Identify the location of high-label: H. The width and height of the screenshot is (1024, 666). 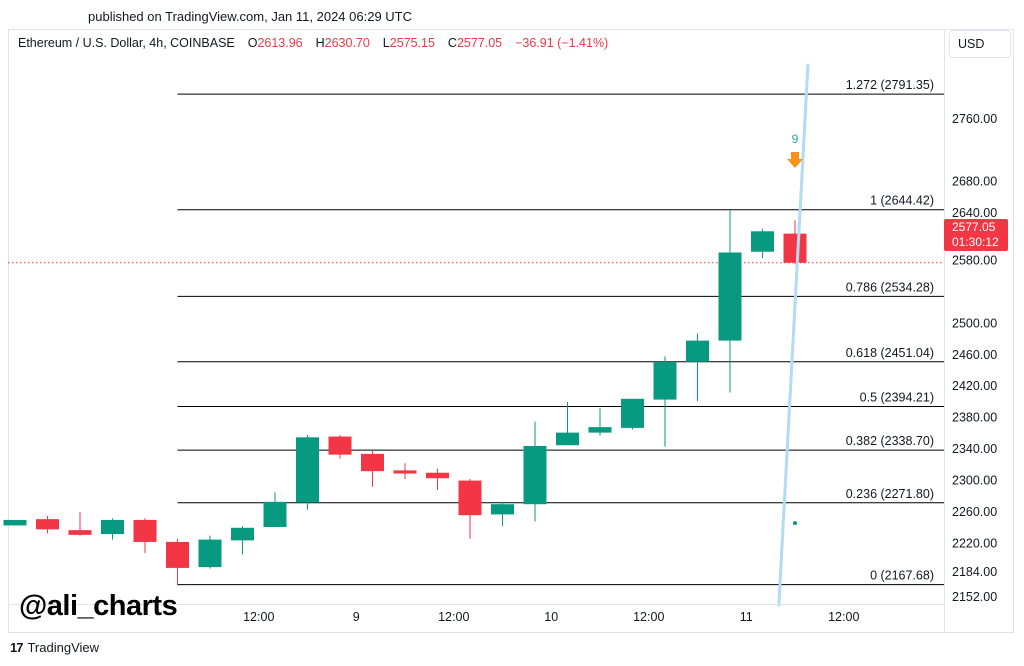
(320, 43).